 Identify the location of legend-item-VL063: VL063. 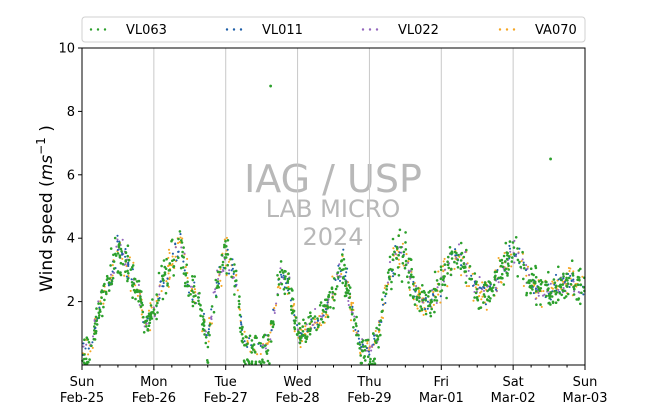
(128, 30).